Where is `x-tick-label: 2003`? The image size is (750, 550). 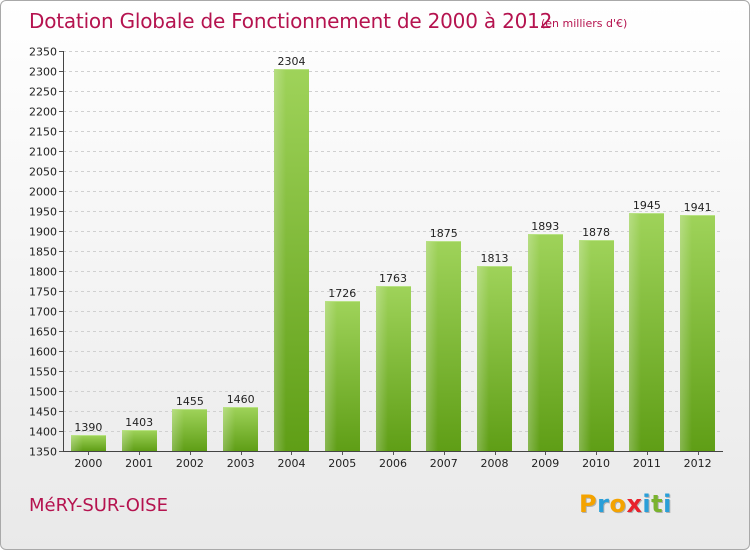 x-tick-label: 2003 is located at coordinates (241, 463).